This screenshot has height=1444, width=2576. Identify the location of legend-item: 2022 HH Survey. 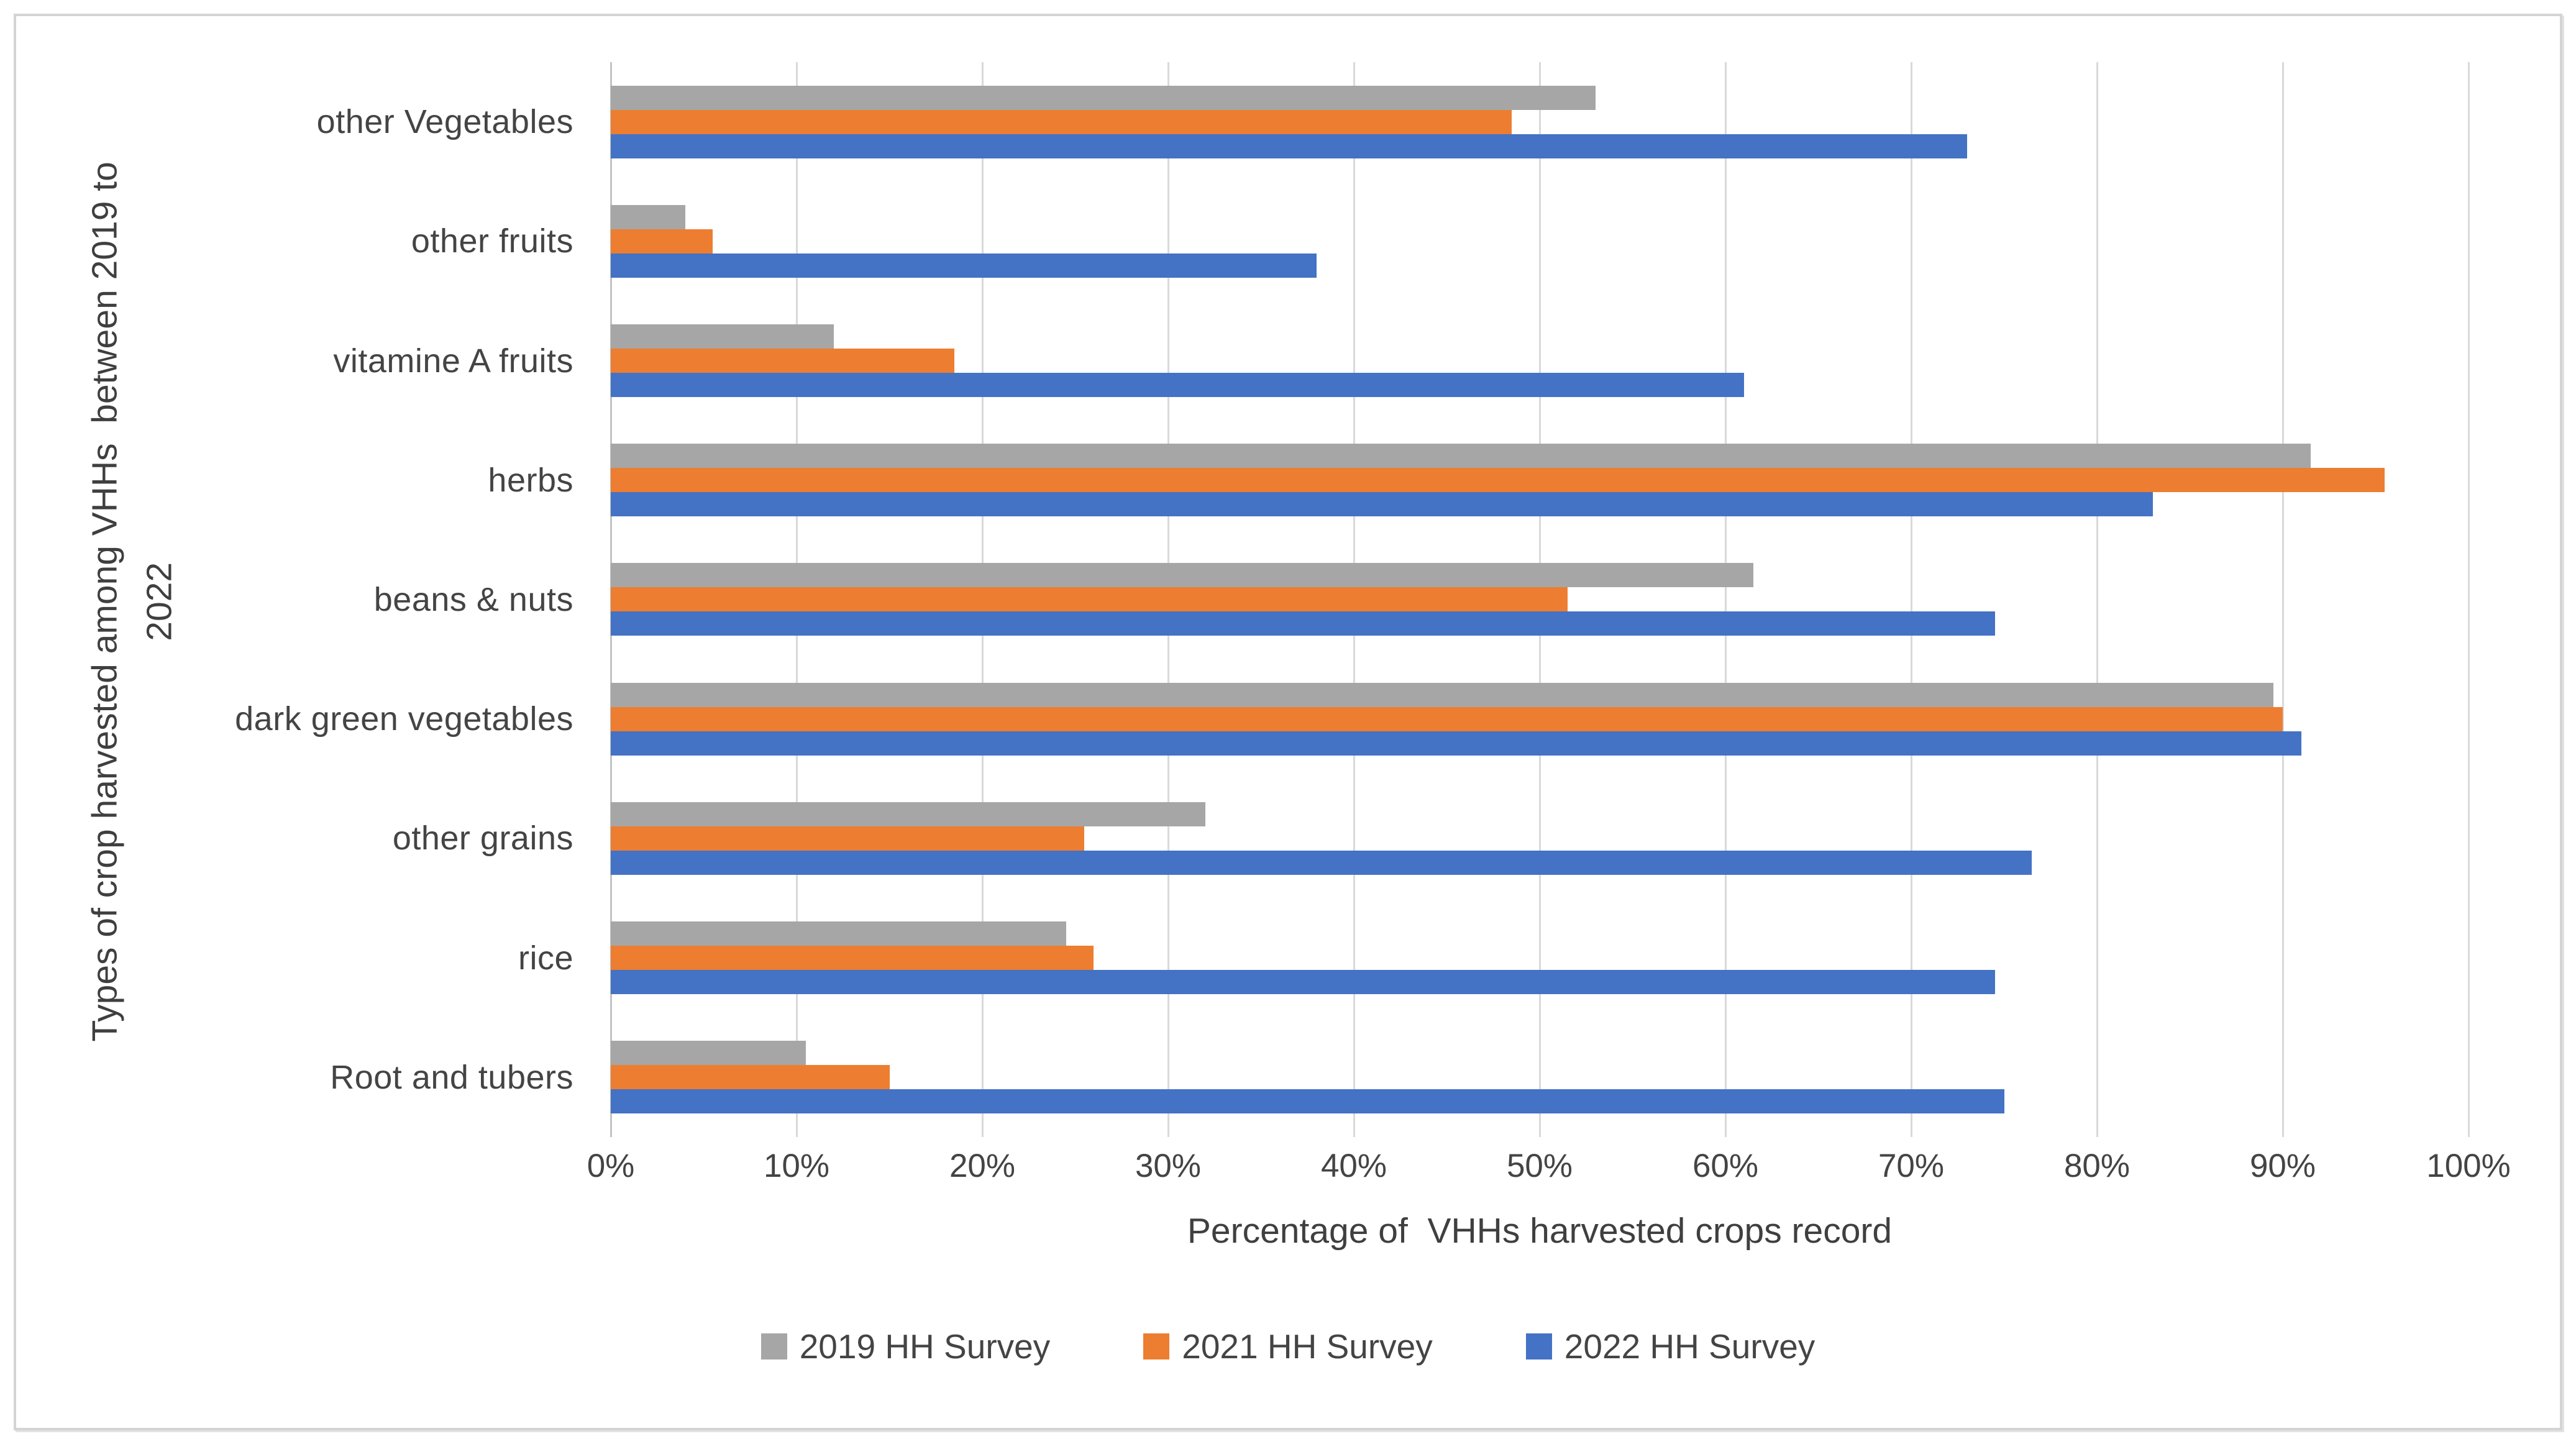
(1670, 1346).